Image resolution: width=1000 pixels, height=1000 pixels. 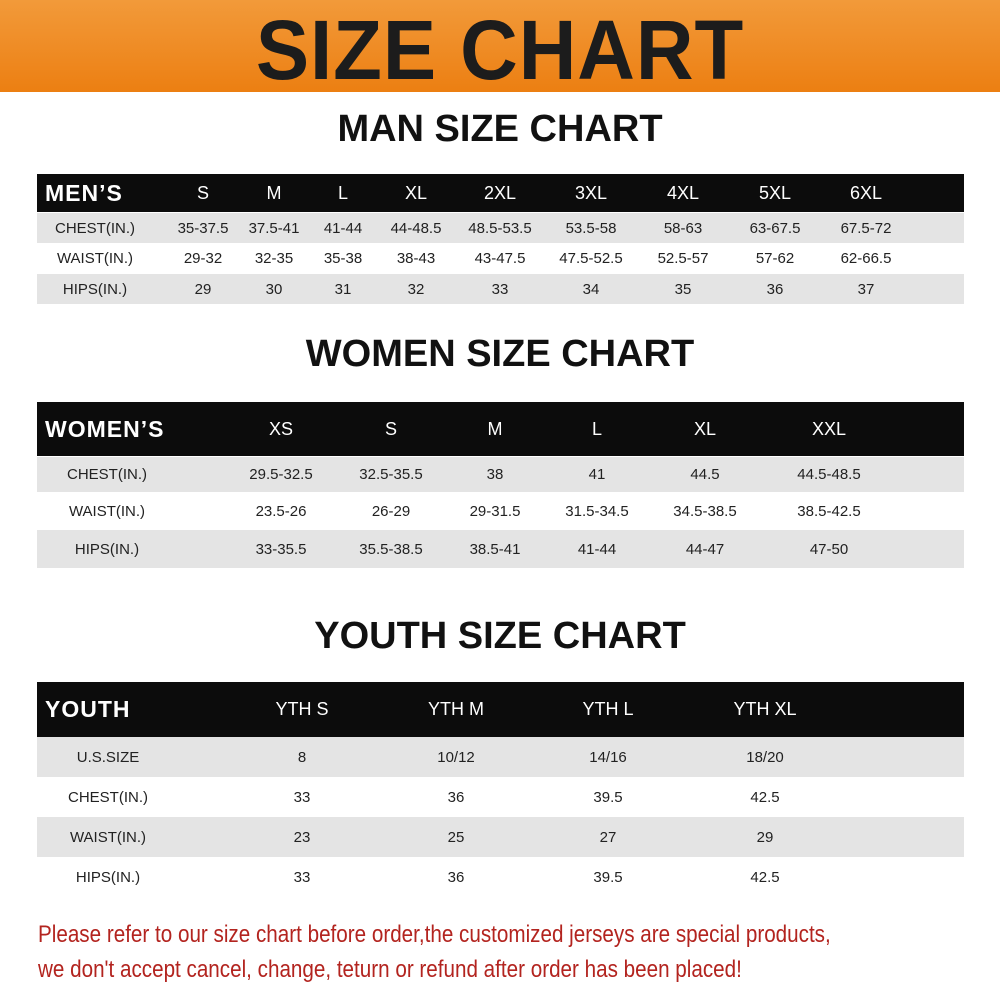 I want to click on measurement-value-cell: 44.5, so click(x=705, y=474).